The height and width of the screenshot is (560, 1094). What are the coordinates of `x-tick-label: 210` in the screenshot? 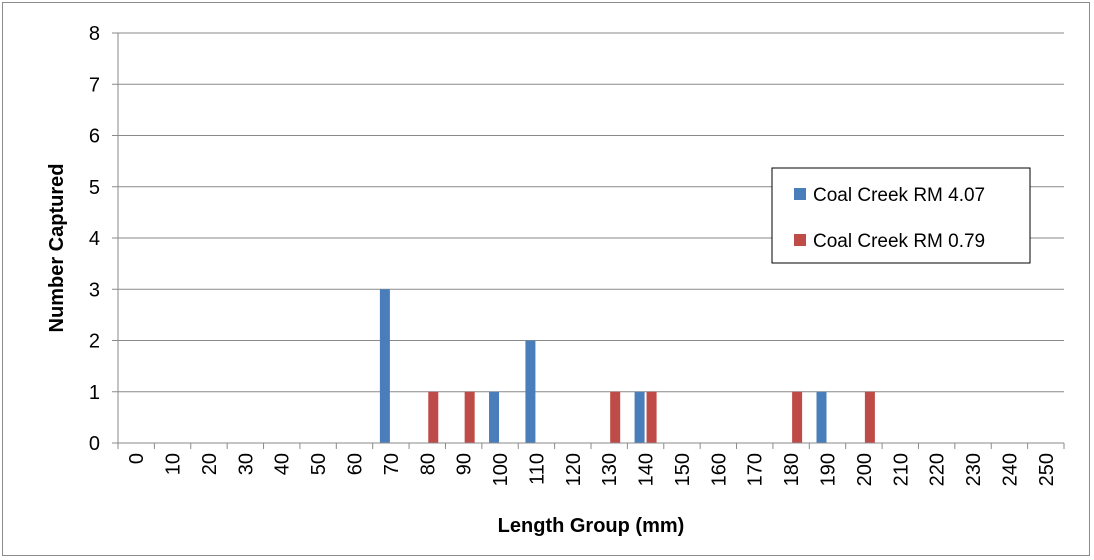 It's located at (901, 469).